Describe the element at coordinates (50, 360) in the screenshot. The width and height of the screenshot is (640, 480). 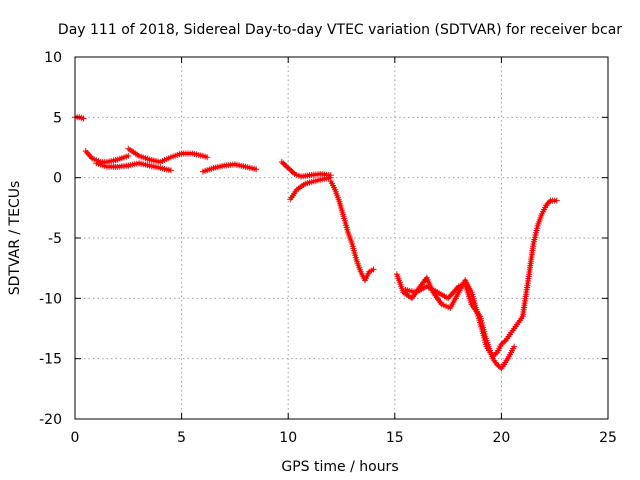
I see `y-tick-label: -15` at that location.